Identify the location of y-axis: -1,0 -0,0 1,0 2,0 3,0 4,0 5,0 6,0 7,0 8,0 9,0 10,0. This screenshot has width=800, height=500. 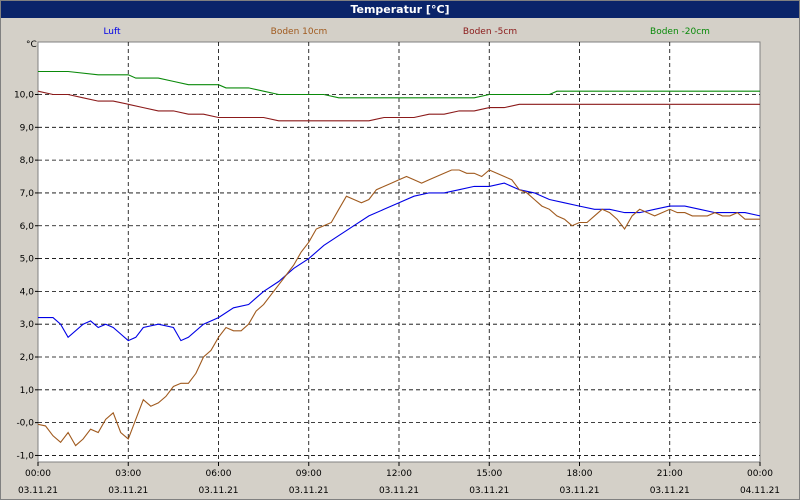
(26, 276).